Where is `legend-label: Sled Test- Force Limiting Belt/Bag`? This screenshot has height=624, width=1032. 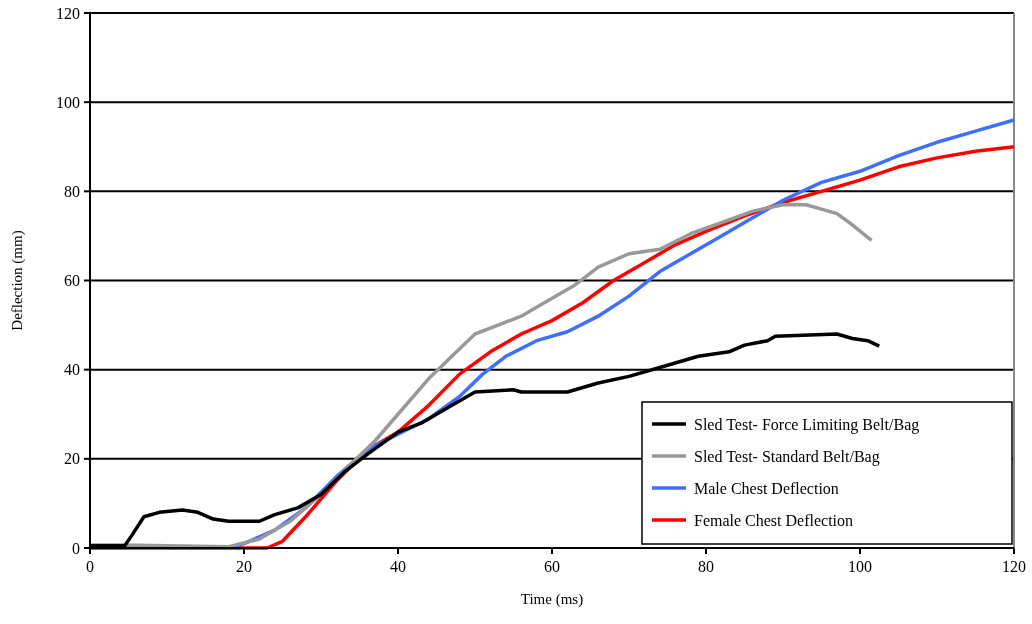
legend-label: Sled Test- Force Limiting Belt/Bag is located at coordinates (807, 424).